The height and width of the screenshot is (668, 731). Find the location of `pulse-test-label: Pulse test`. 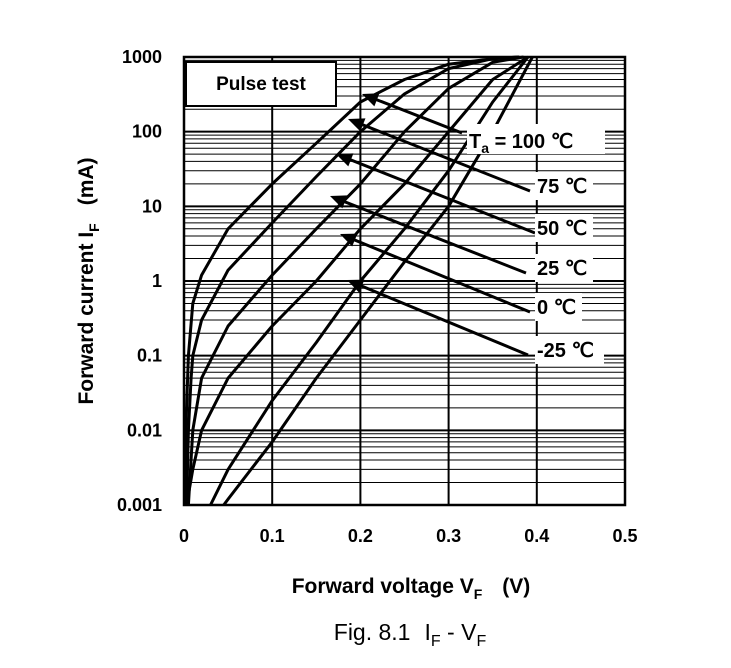

pulse-test-label: Pulse test is located at coordinates (261, 84).